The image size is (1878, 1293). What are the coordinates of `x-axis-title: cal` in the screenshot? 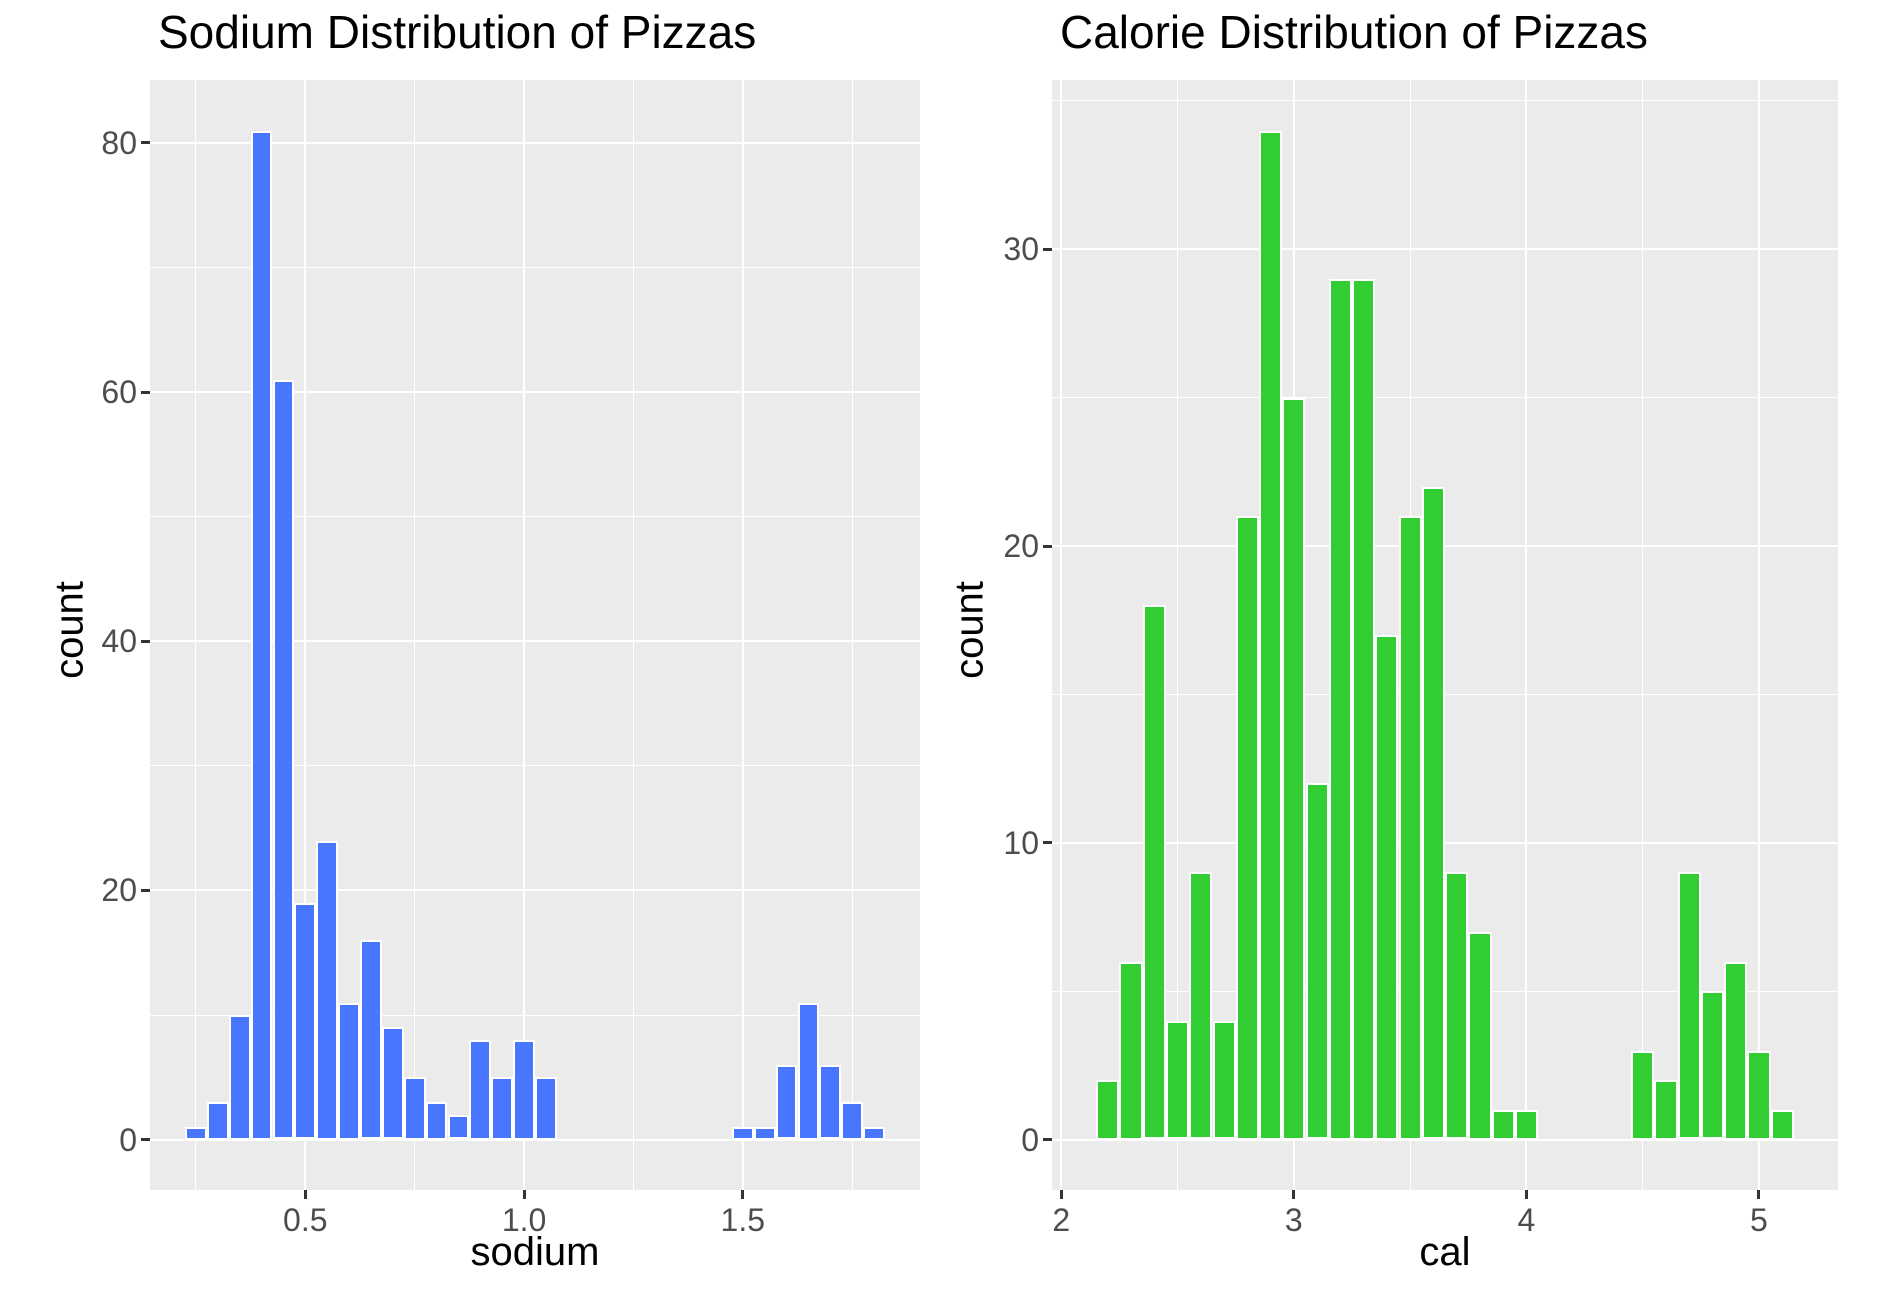 It's located at (1445, 1252).